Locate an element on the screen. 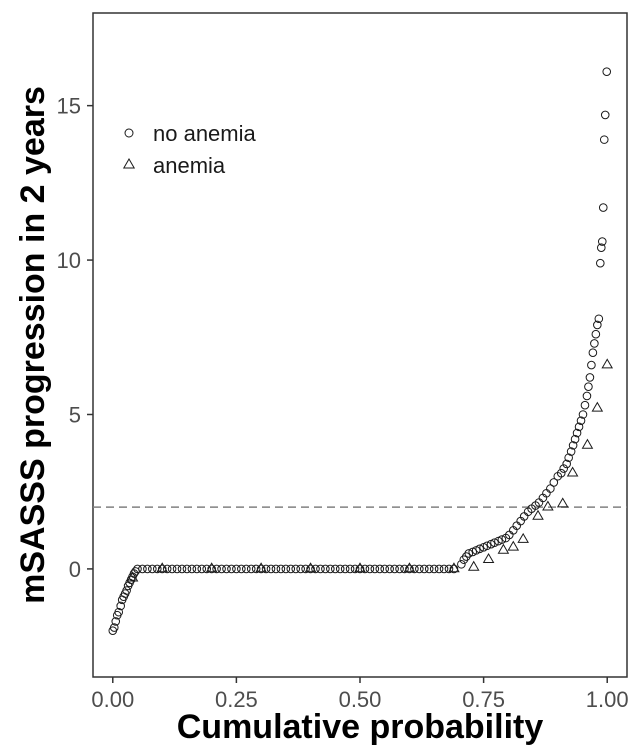  legend-label: no anemia is located at coordinates (205, 133).